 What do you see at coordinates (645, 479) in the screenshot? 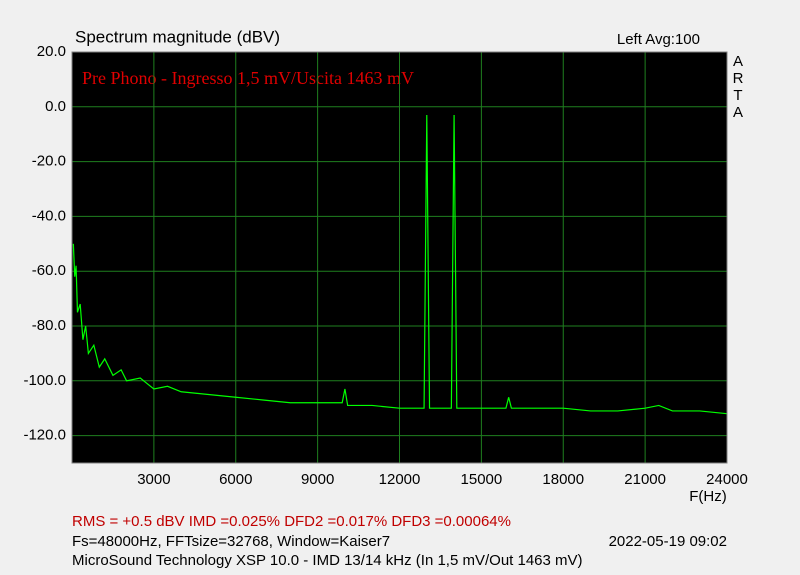
I see `x-tick-label: 21000` at bounding box center [645, 479].